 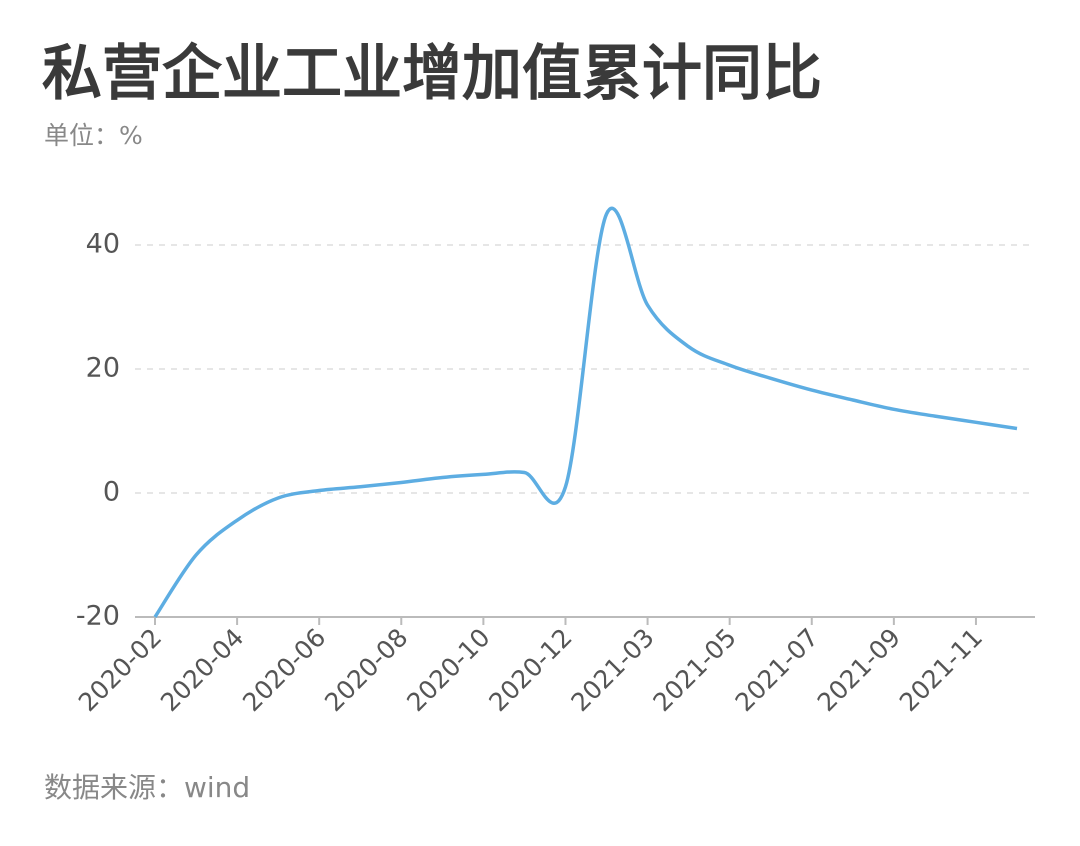 What do you see at coordinates (147, 787) in the screenshot?
I see `source-note: 数据来源：wind` at bounding box center [147, 787].